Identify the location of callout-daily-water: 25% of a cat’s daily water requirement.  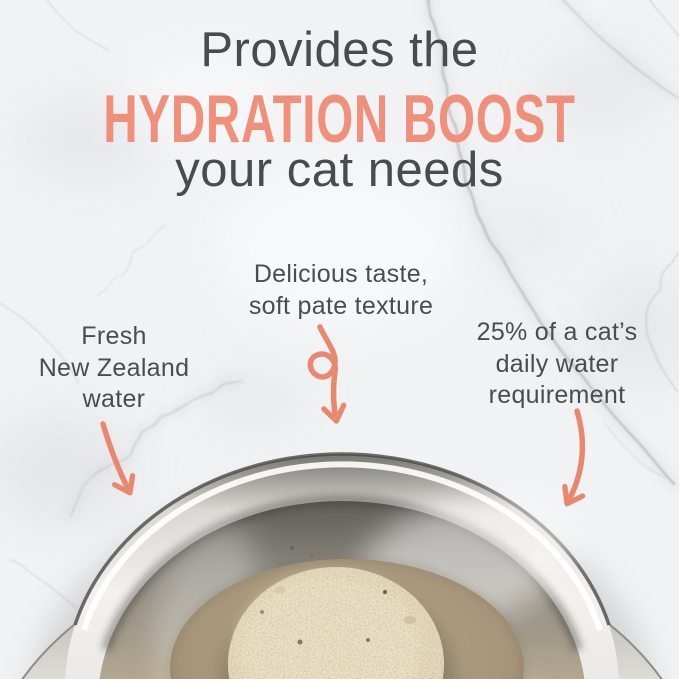
(557, 364).